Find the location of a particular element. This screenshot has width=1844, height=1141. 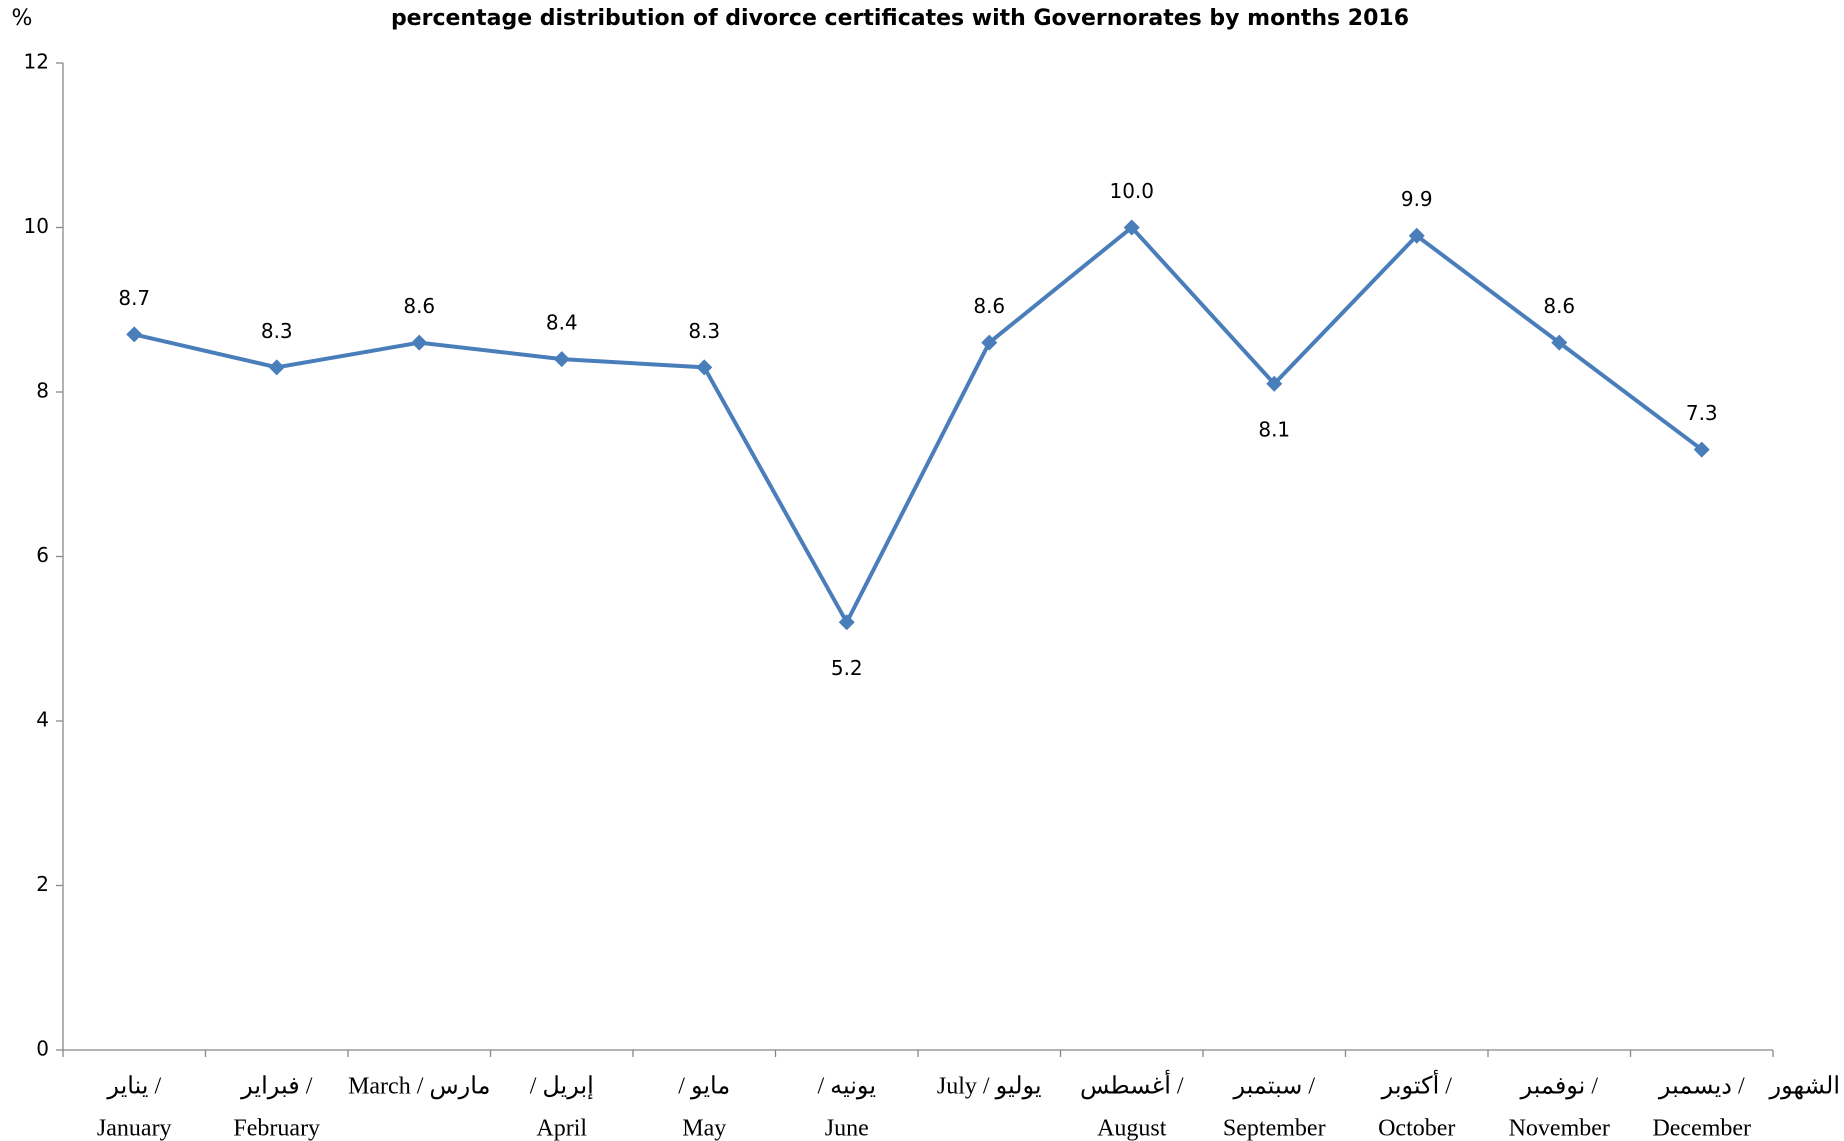

y-tick-label: 4 is located at coordinates (42, 720).